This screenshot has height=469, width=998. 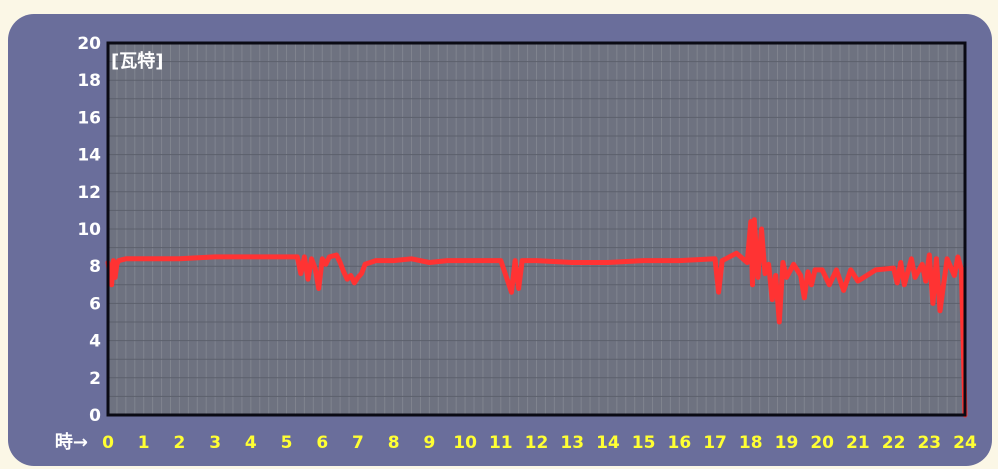 I want to click on x-tick-label: 15, so click(x=644, y=443).